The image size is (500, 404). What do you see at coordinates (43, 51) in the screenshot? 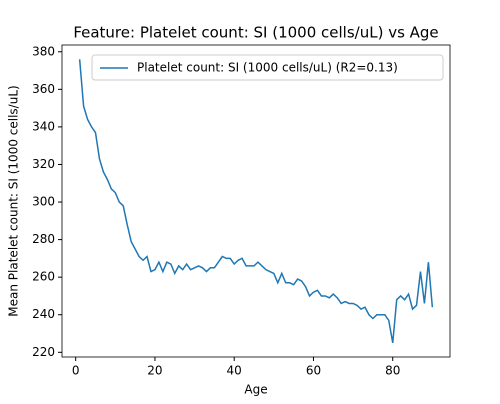
I see `y-tick-label: 380` at bounding box center [43, 51].